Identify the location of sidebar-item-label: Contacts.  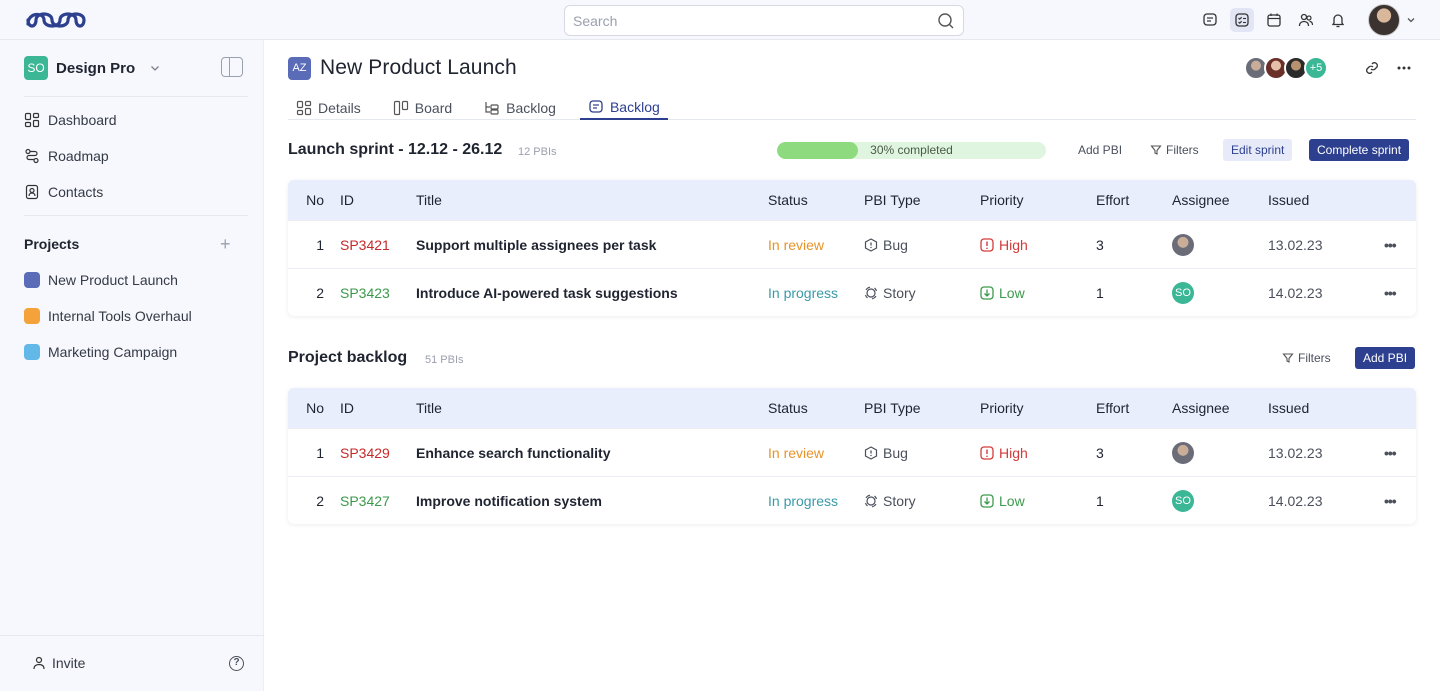
(76, 192).